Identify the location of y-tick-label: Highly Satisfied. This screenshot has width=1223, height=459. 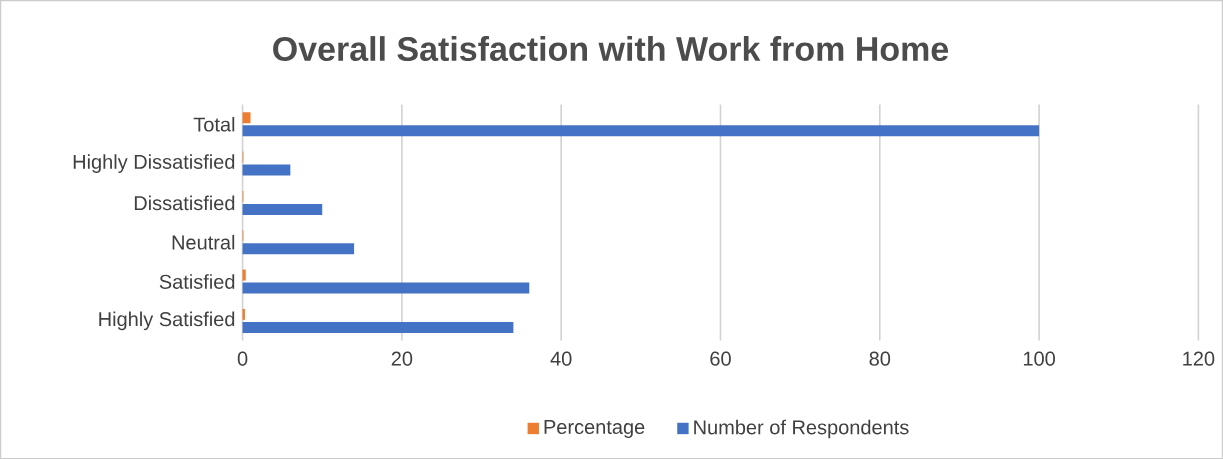
(167, 321).